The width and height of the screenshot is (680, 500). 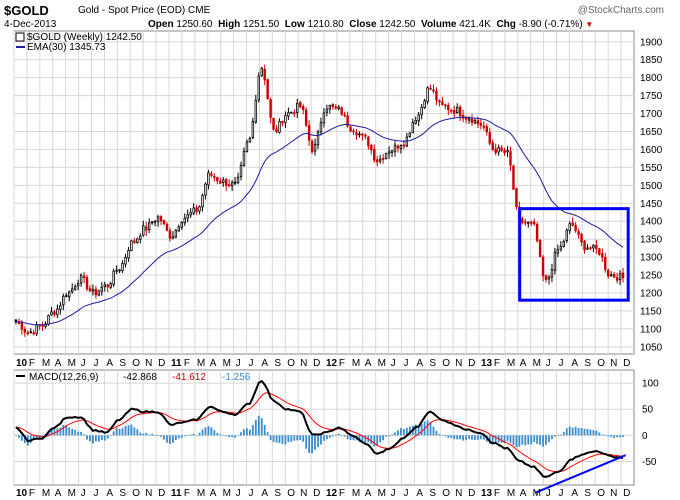 What do you see at coordinates (32, 493) in the screenshot?
I see `x-tick: F` at bounding box center [32, 493].